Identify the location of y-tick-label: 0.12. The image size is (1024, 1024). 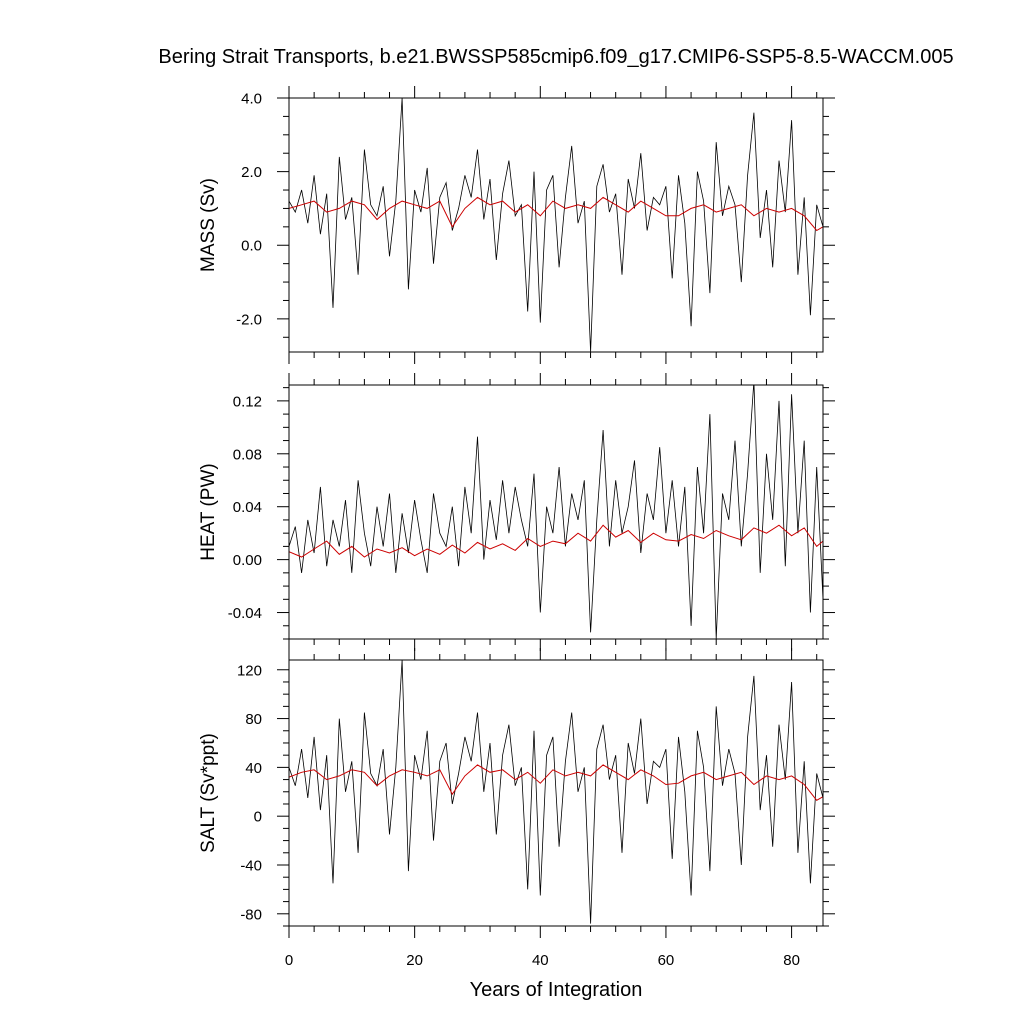
(247, 401).